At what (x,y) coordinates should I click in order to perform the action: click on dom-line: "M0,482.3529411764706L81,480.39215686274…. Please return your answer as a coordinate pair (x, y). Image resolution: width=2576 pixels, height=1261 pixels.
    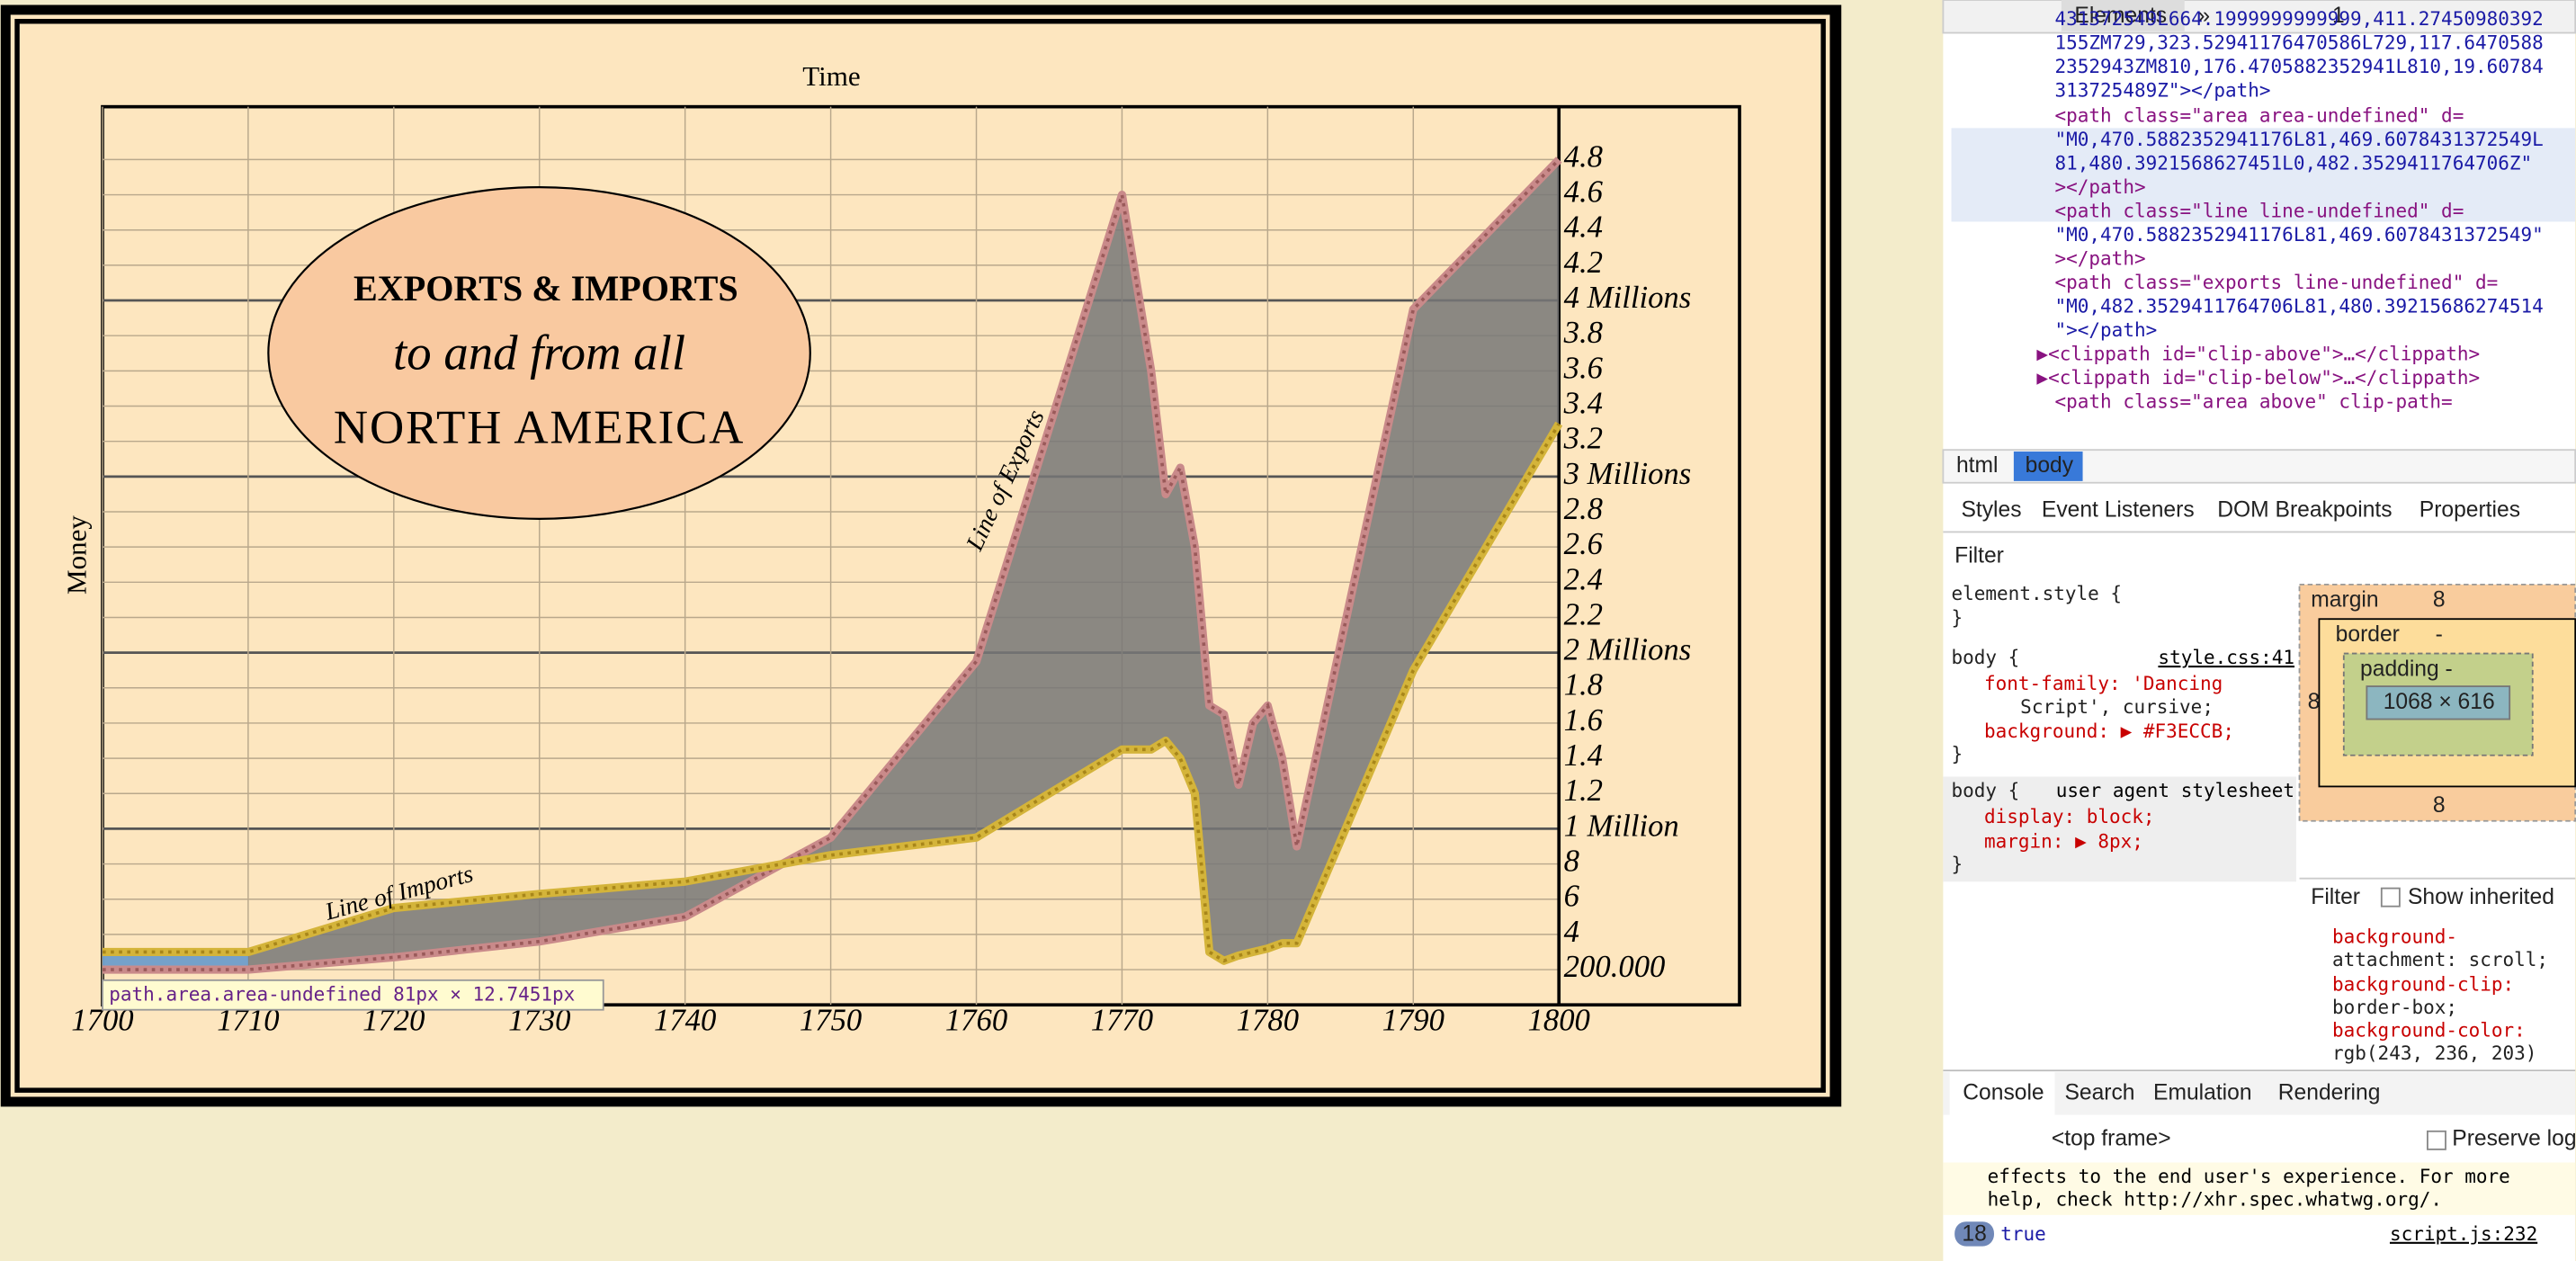
    Looking at the image, I should click on (2299, 306).